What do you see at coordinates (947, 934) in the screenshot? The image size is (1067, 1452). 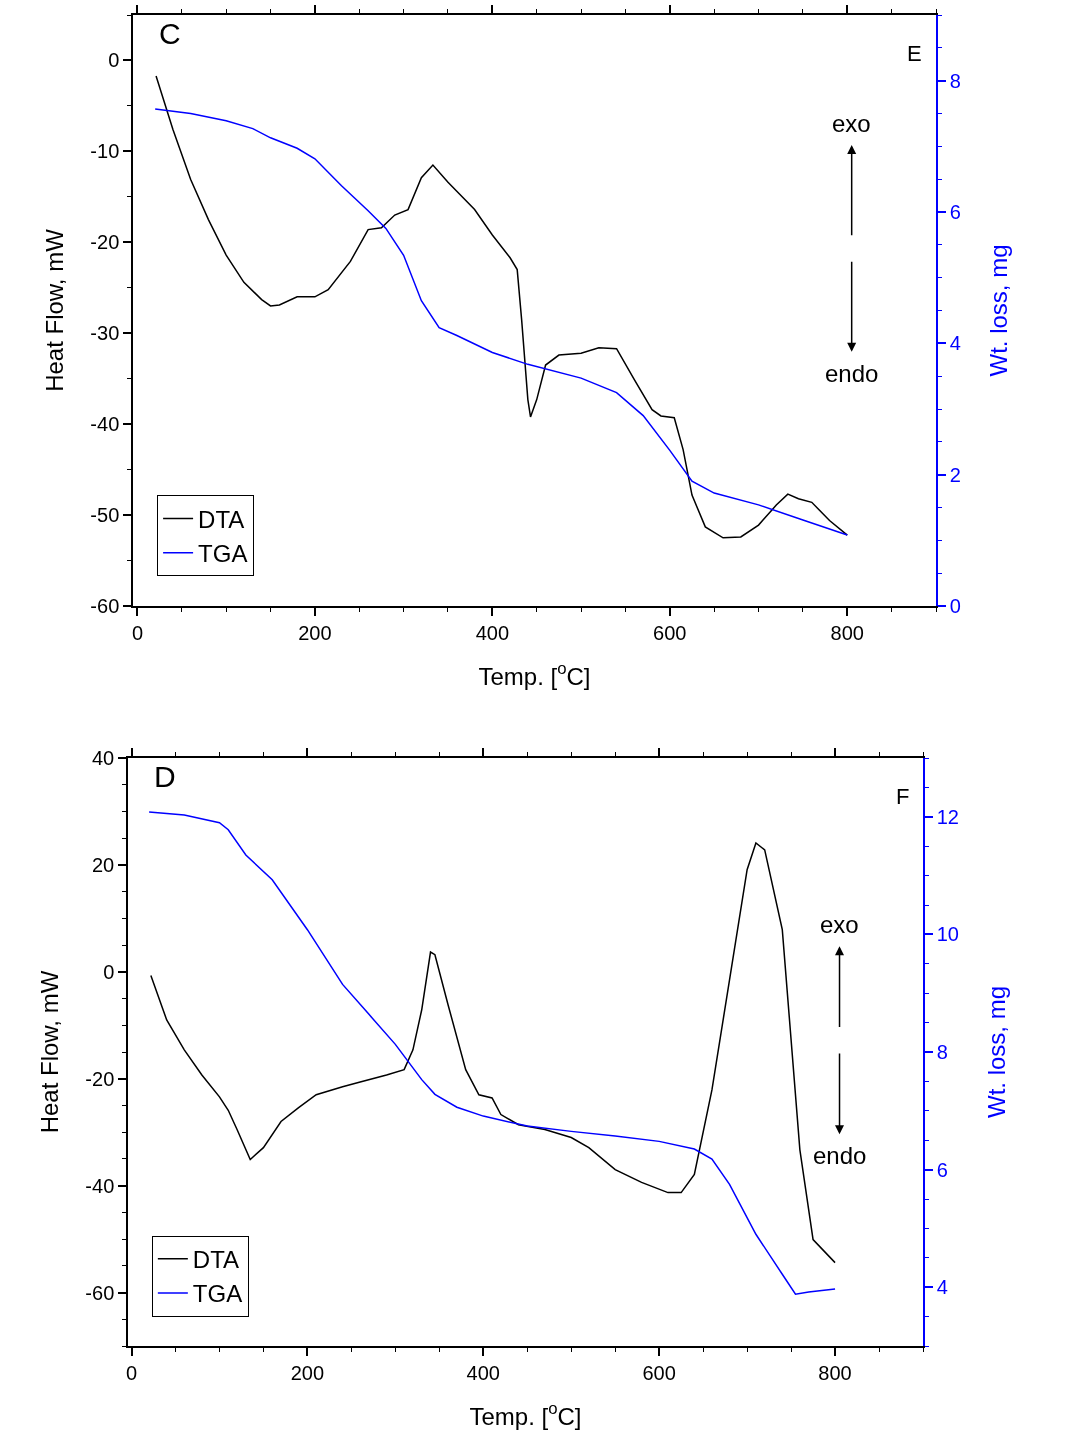 I see `y2-tick-label: 10` at bounding box center [947, 934].